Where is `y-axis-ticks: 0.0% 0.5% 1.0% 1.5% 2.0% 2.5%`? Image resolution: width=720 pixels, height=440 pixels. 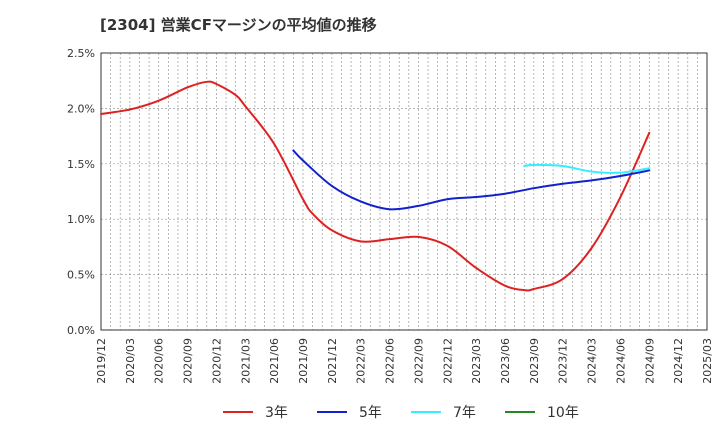 y-axis-ticks: 0.0% 0.5% 1.0% 1.5% 2.0% 2.5% is located at coordinates (81, 192).